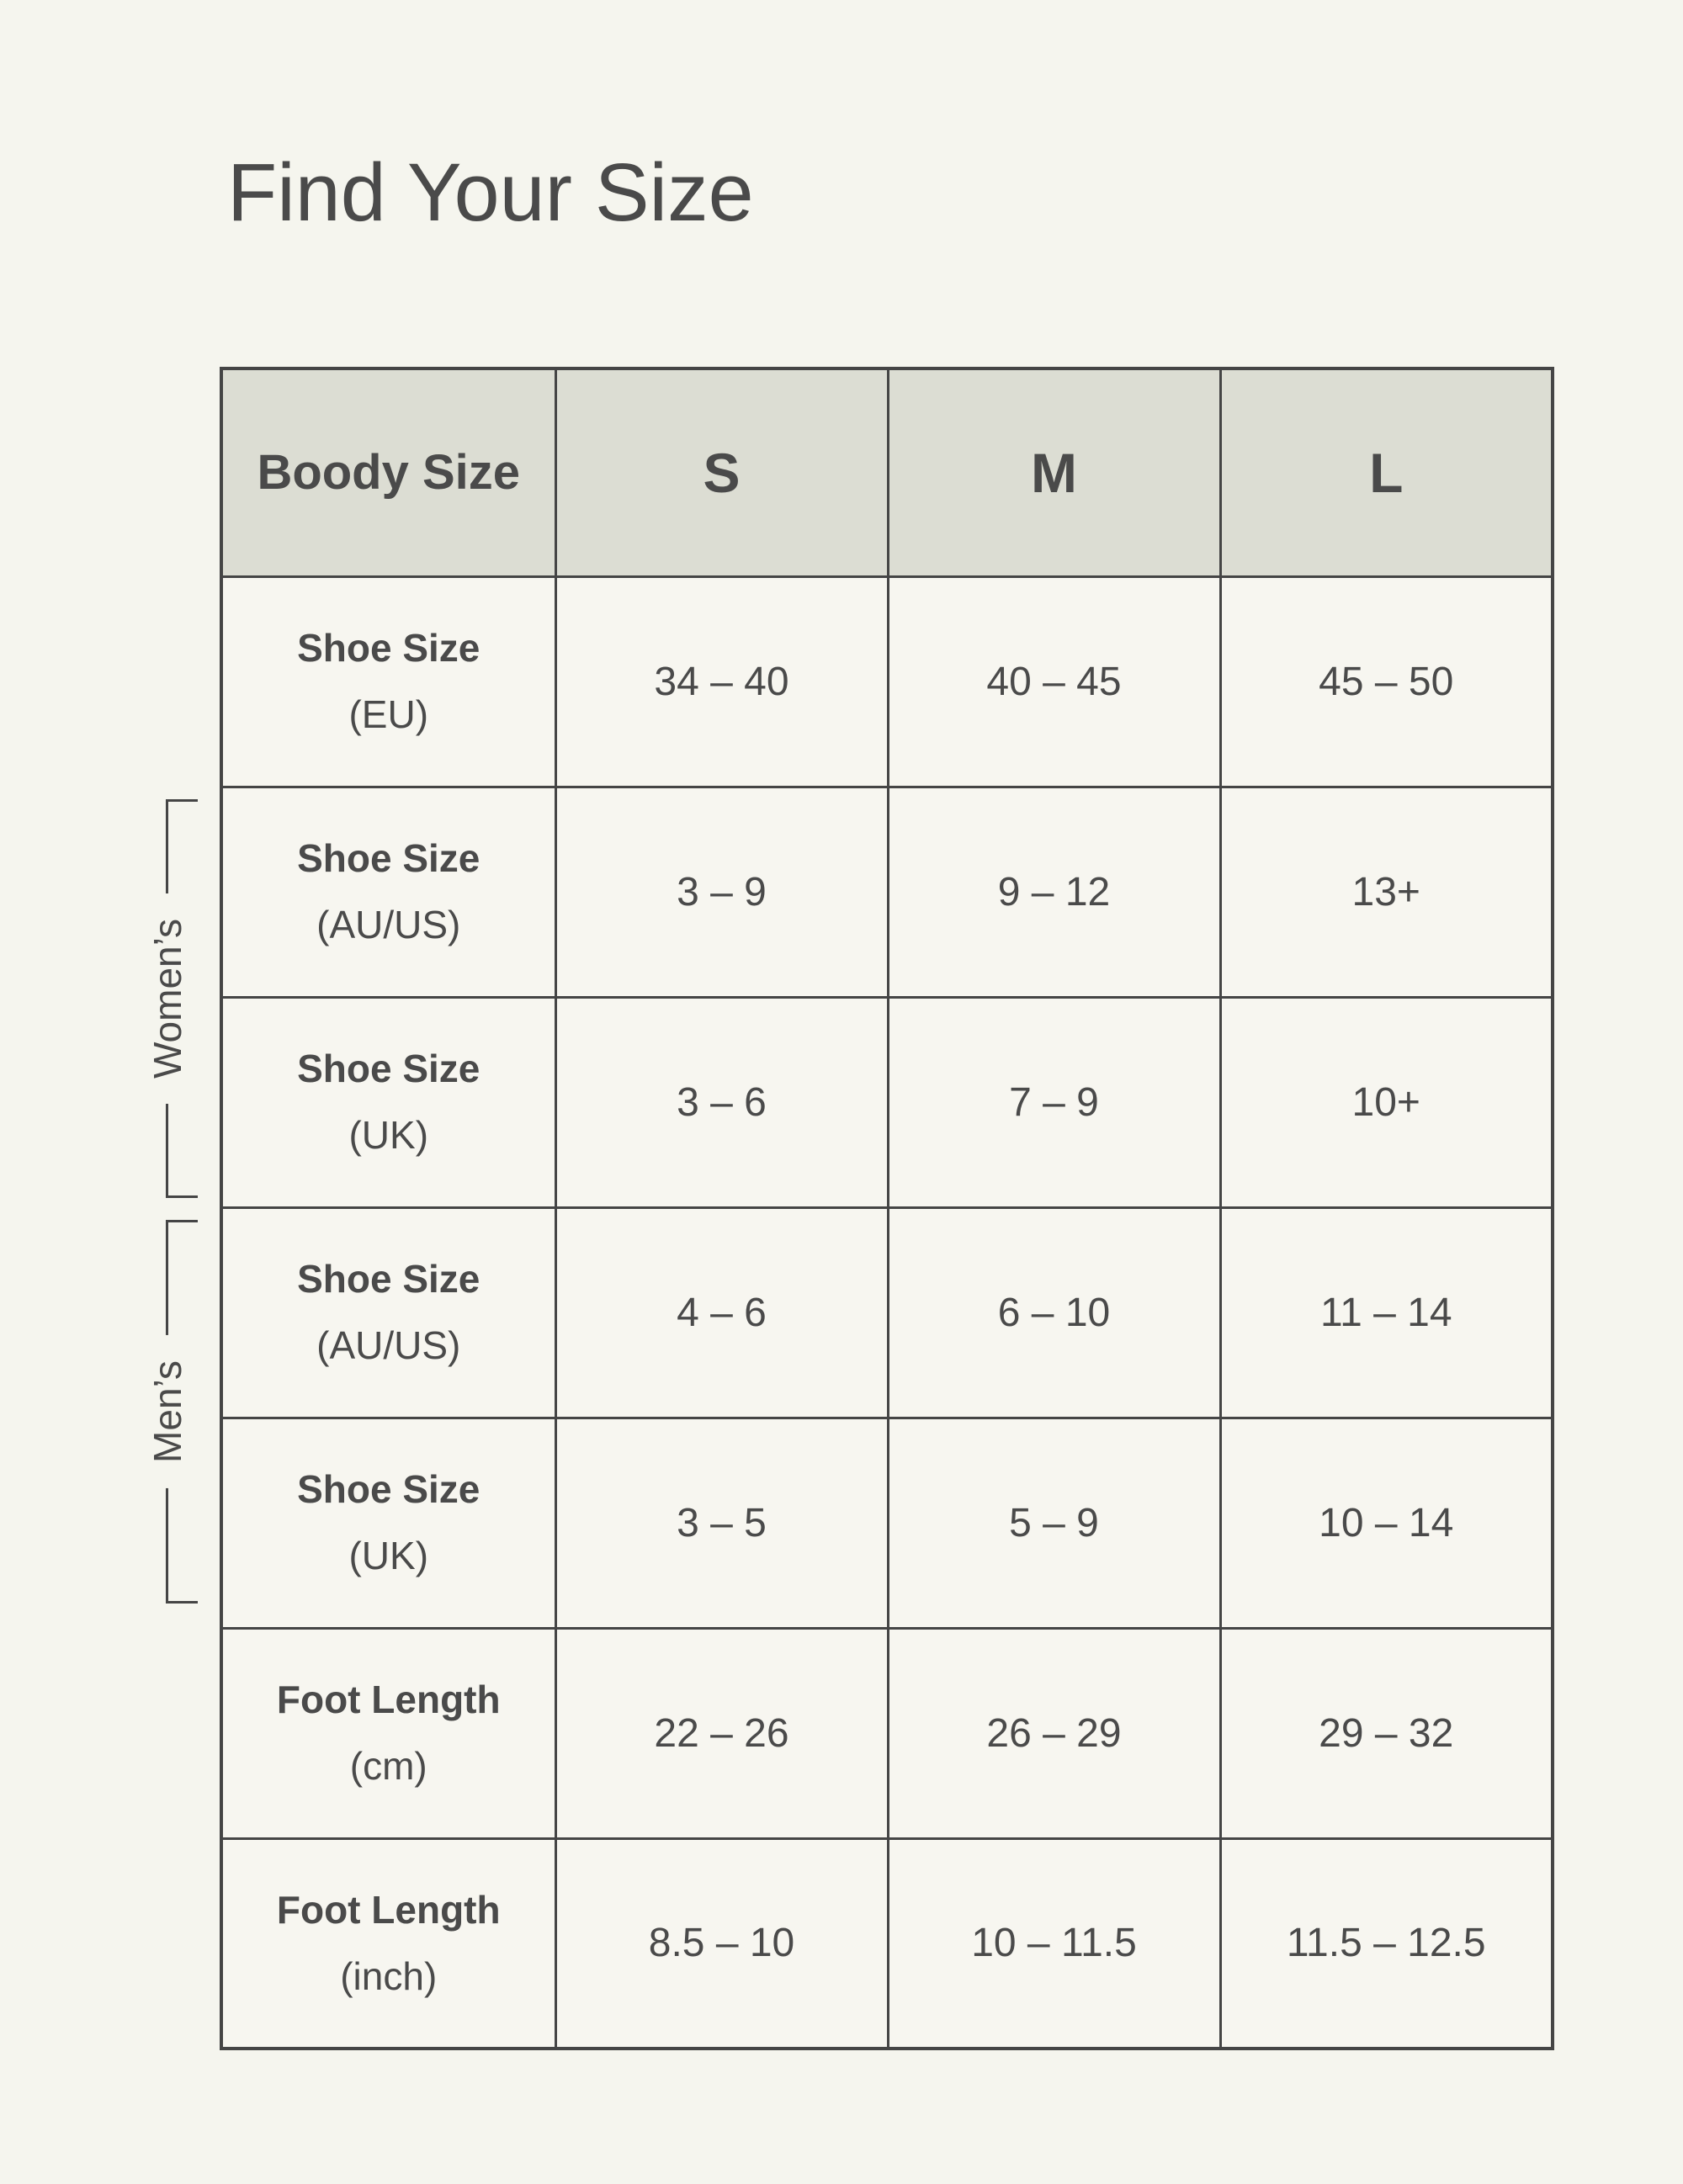  I want to click on cell-value: 3 – 6, so click(721, 1102).